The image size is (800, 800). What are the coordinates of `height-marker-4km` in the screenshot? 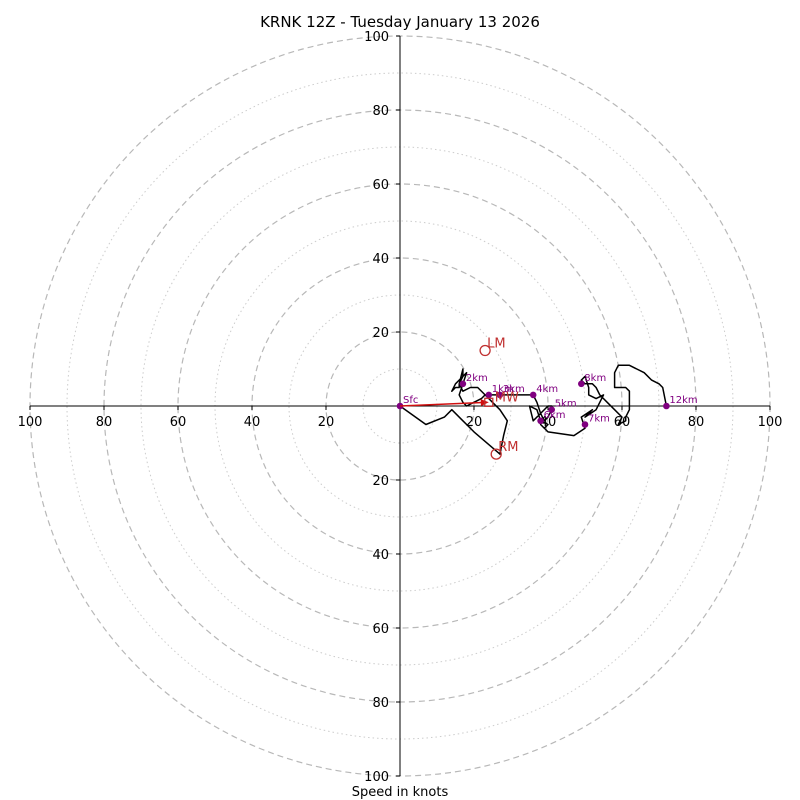 It's located at (533, 395).